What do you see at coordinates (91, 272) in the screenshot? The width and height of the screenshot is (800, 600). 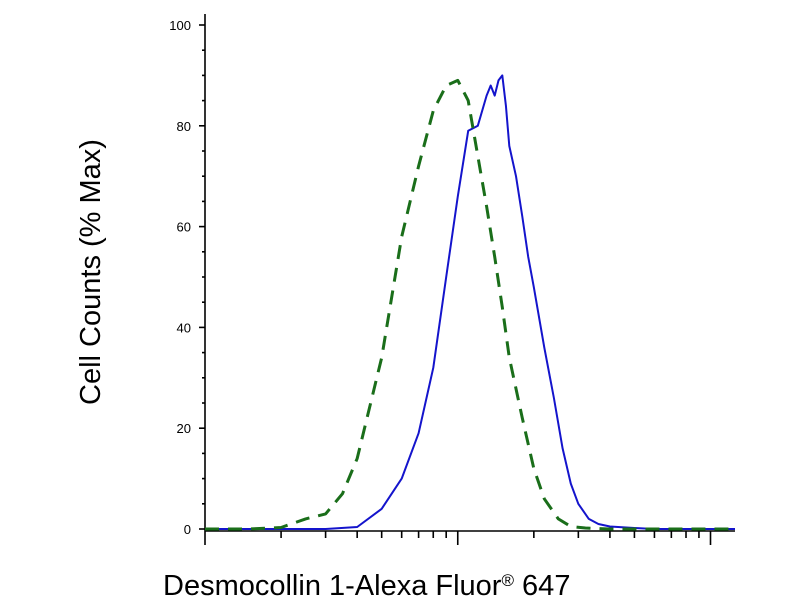 I see `y-axis-title: Cell Counts (% Max)` at bounding box center [91, 272].